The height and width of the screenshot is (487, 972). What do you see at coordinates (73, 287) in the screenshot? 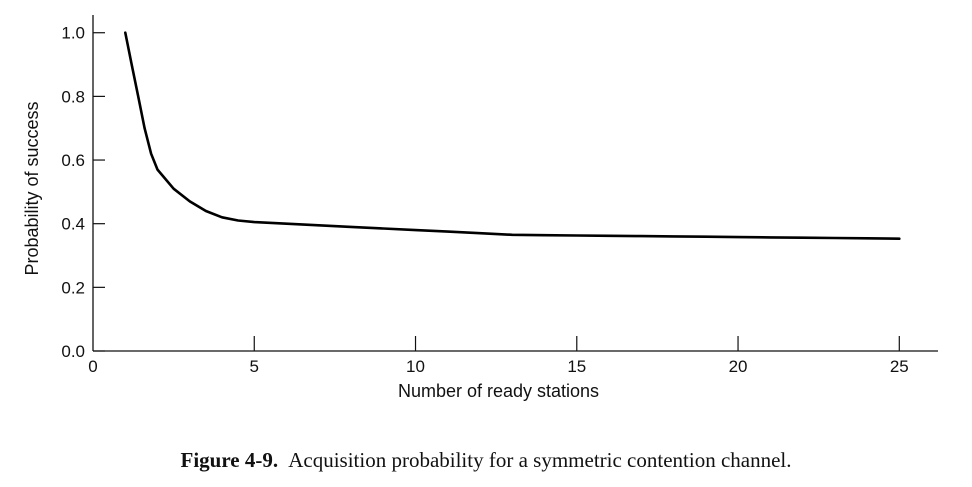
I see `y-tick-label: 0.2` at bounding box center [73, 287].